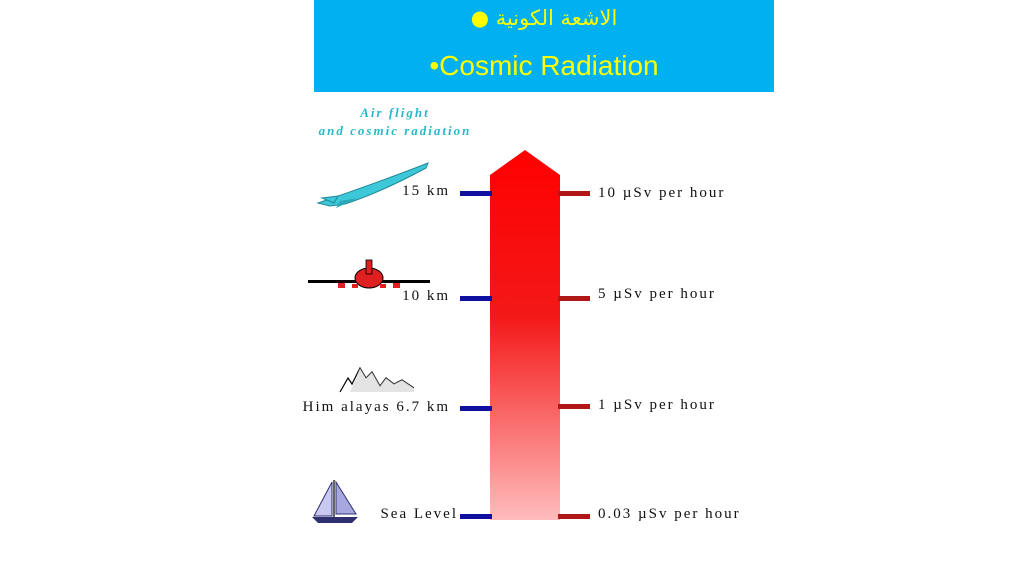 Image resolution: width=1024 pixels, height=576 pixels. Describe the element at coordinates (476, 298) in the screenshot. I see `altitude-tick-airliner` at that location.